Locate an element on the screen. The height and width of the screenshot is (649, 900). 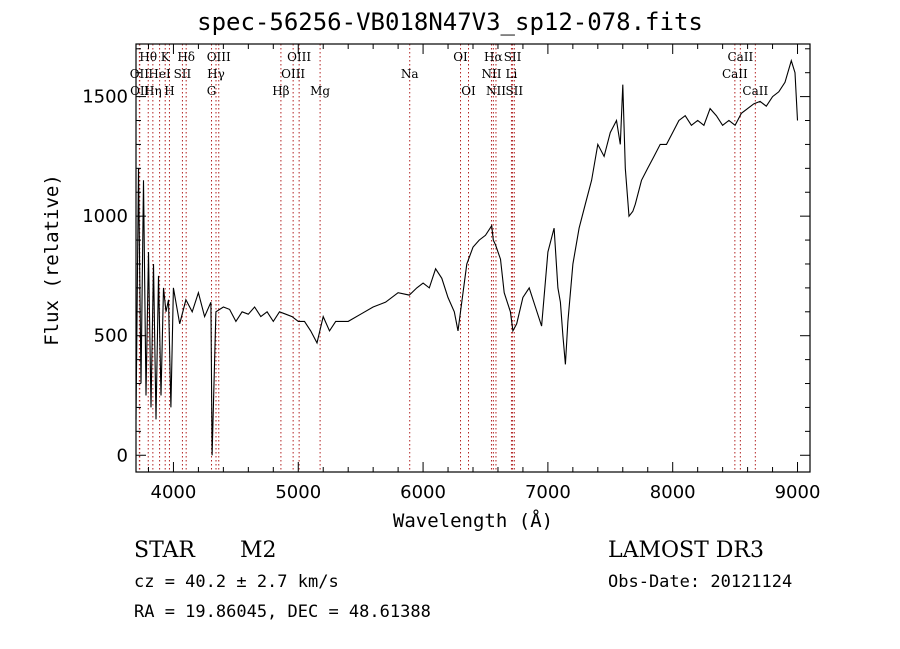
survey-name: LAMOST DR3 is located at coordinates (686, 550).